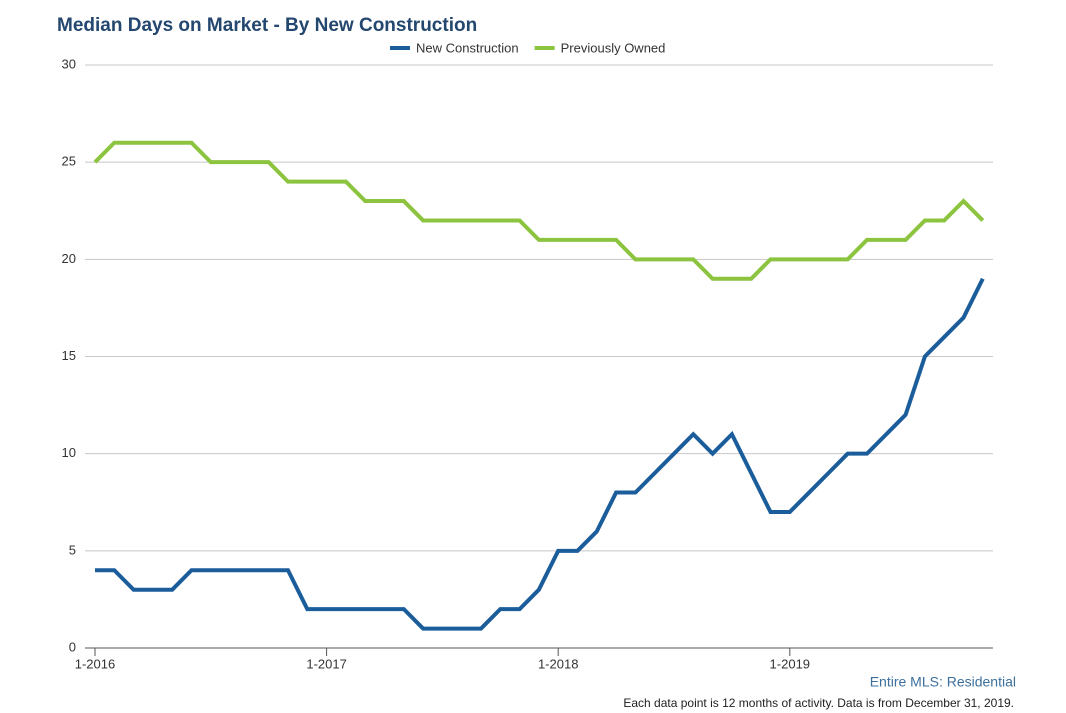 This screenshot has height=713, width=1066. What do you see at coordinates (69, 63) in the screenshot?
I see `y-tick-label: 30` at bounding box center [69, 63].